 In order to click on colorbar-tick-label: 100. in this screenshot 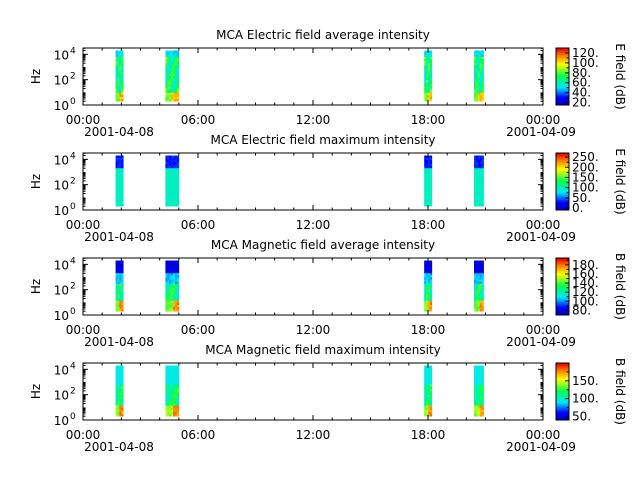, I will do `click(585, 301)`.